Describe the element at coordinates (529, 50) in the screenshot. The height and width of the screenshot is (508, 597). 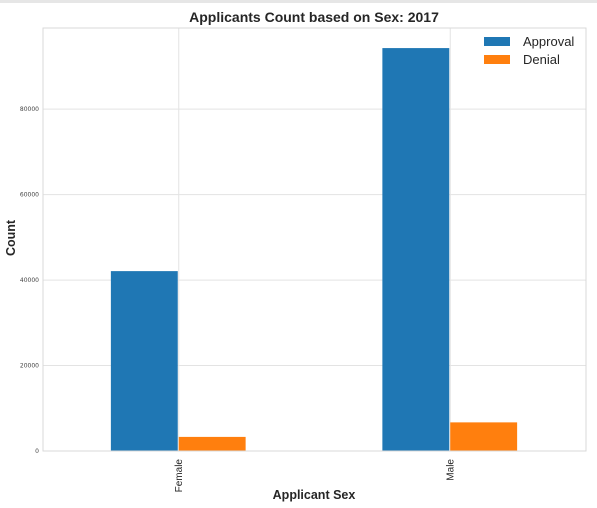
I see `legend: Approval Denial` at that location.